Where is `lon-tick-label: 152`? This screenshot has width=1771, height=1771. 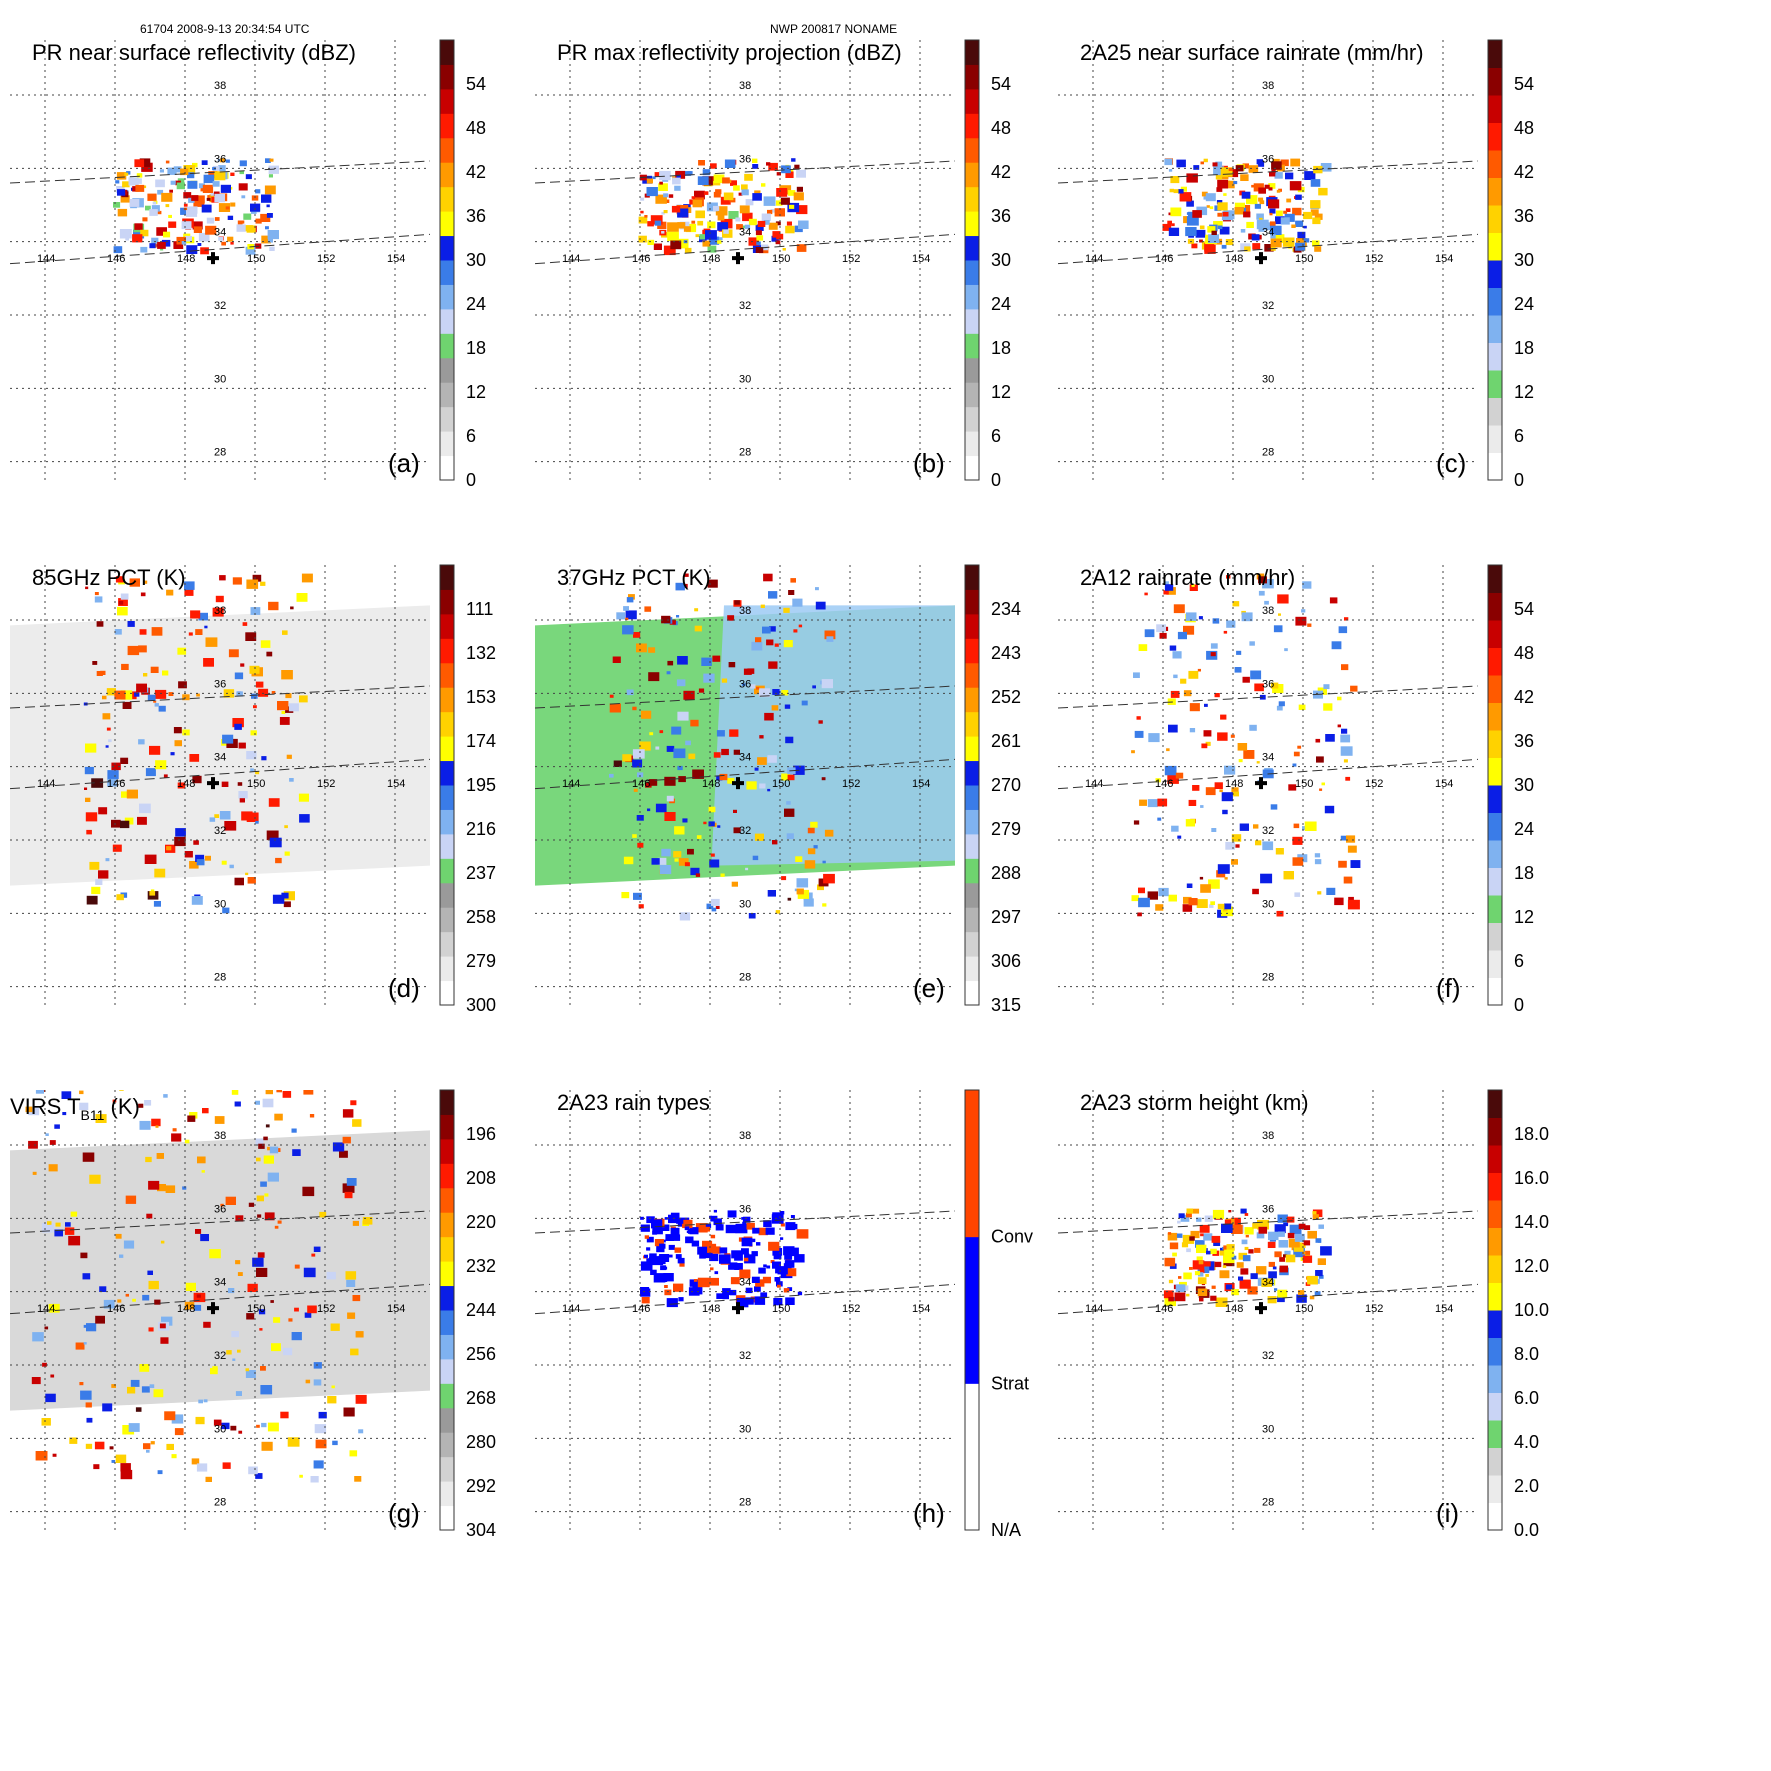 lon-tick-label: 152 is located at coordinates (326, 1309).